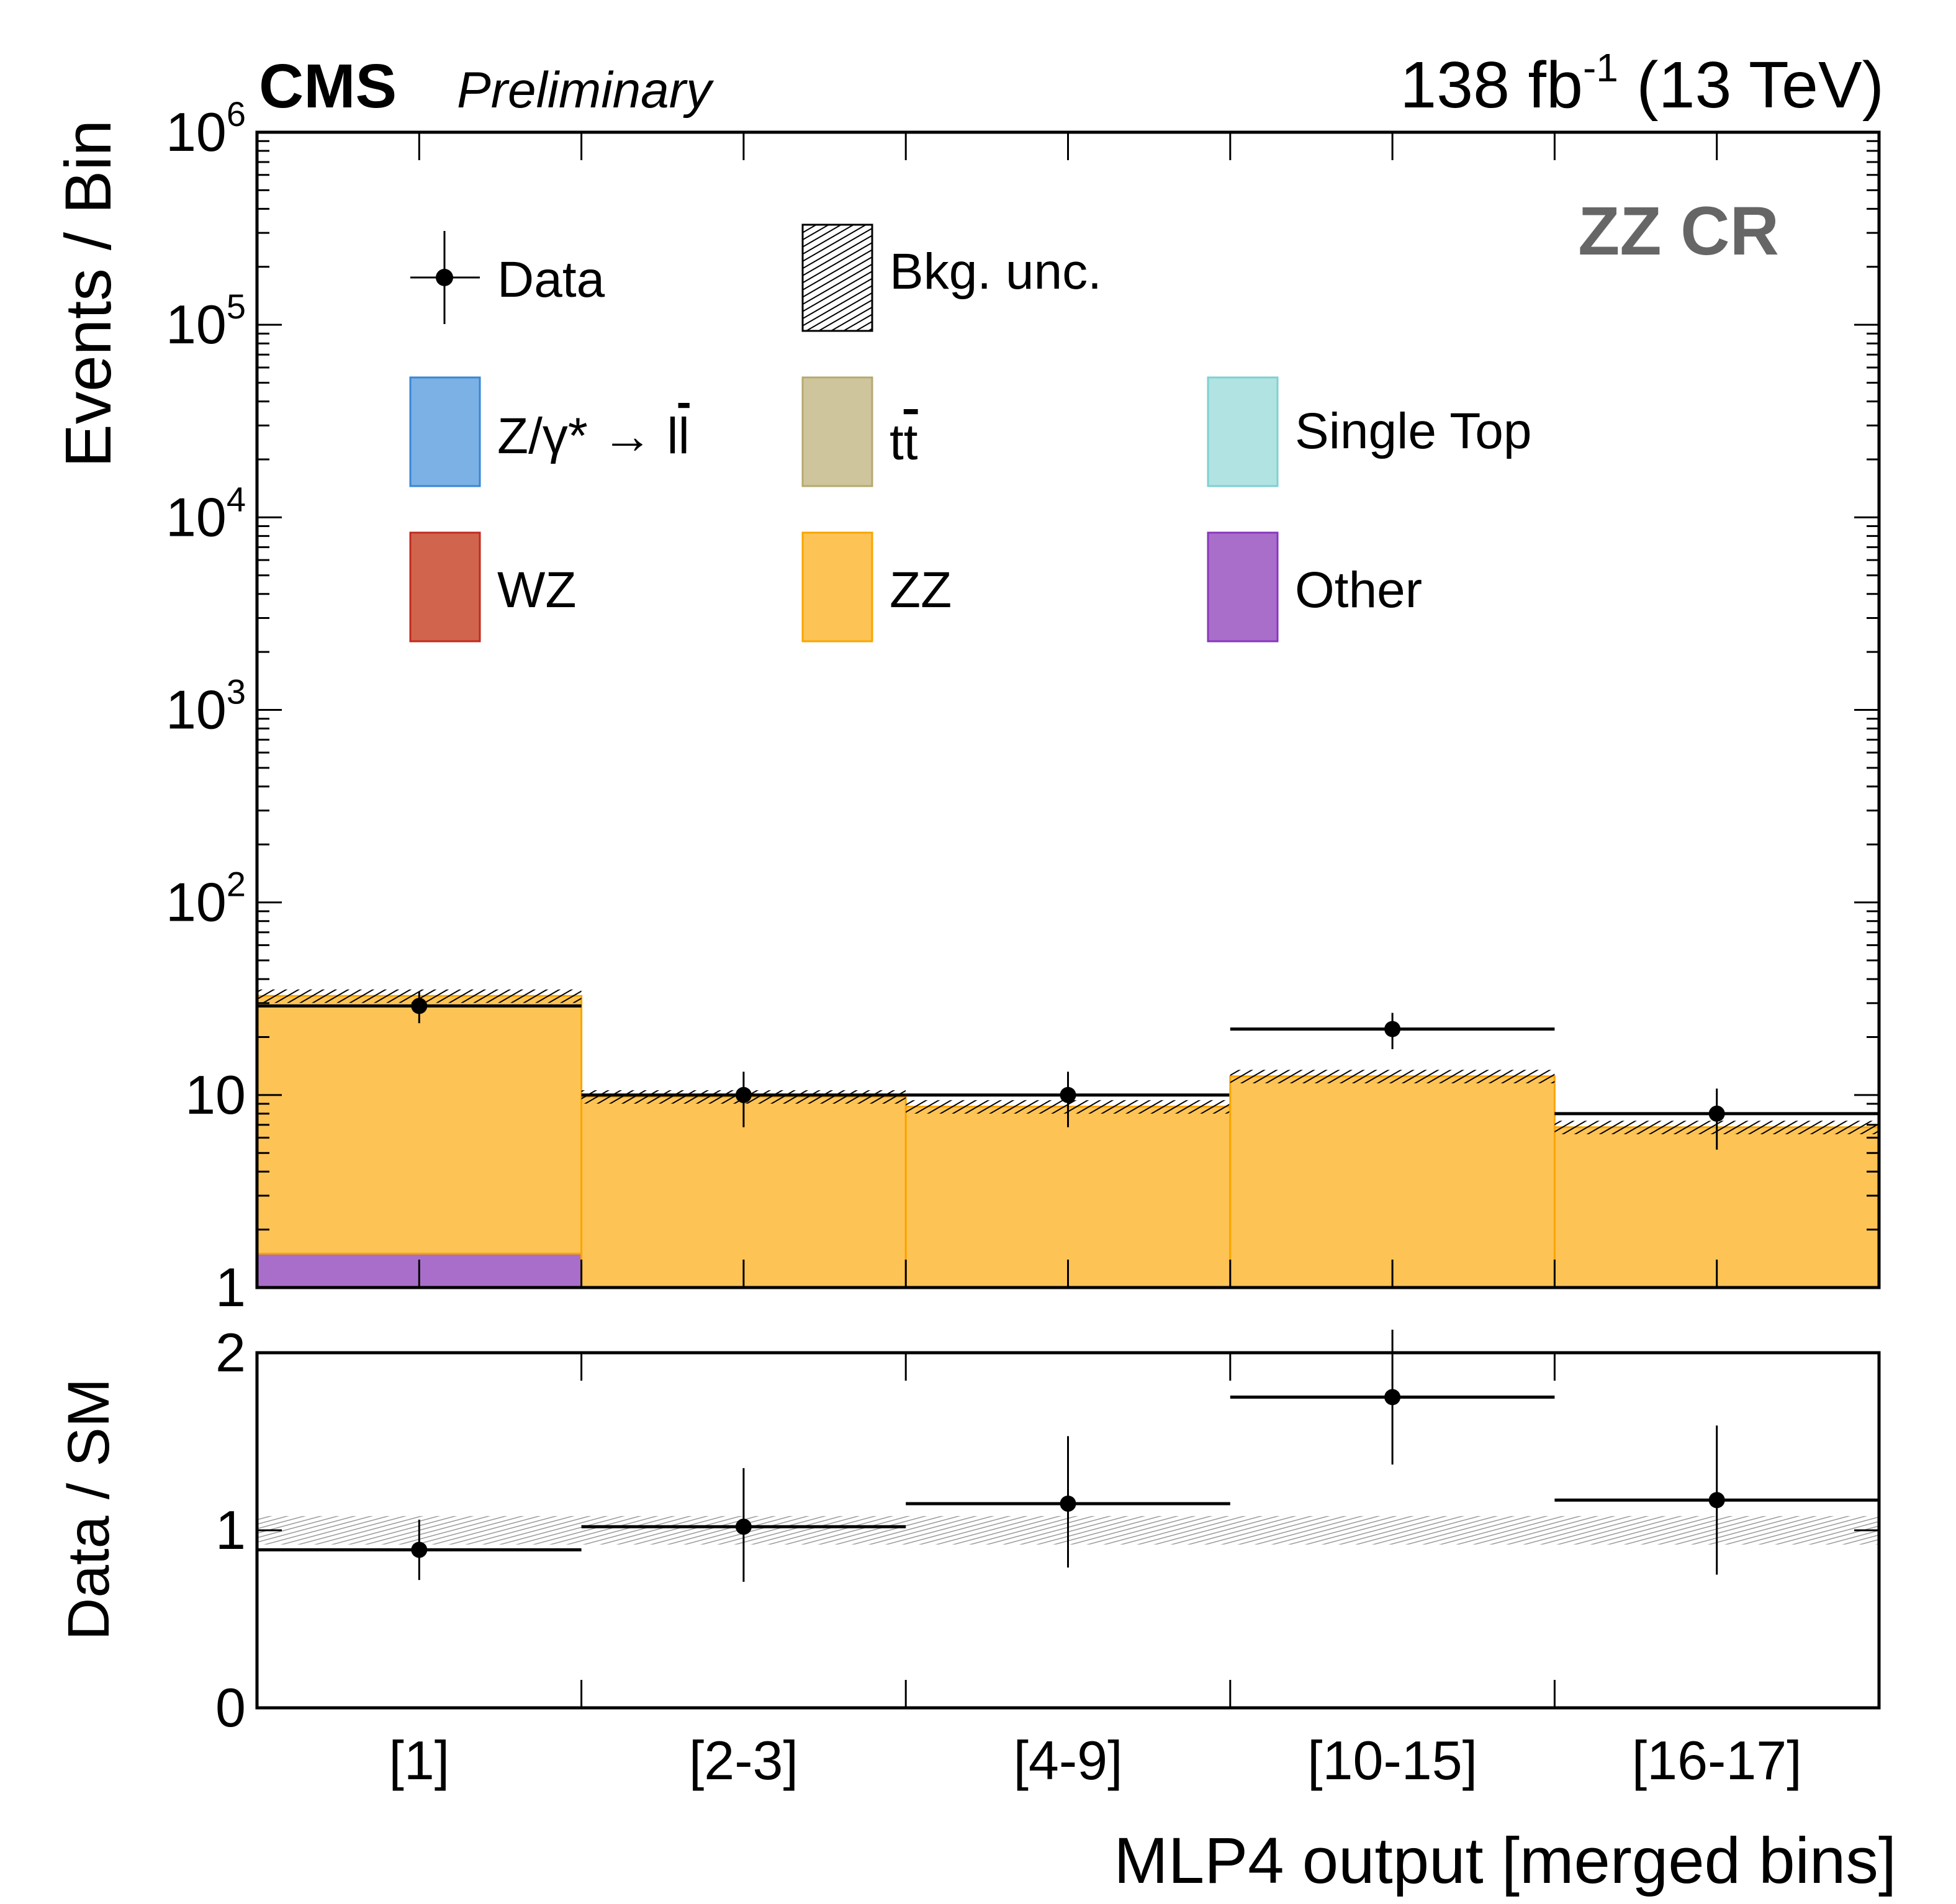 The width and height of the screenshot is (1956, 1904). I want to click on y-tick-label: 10⁶, so click(206, 128).